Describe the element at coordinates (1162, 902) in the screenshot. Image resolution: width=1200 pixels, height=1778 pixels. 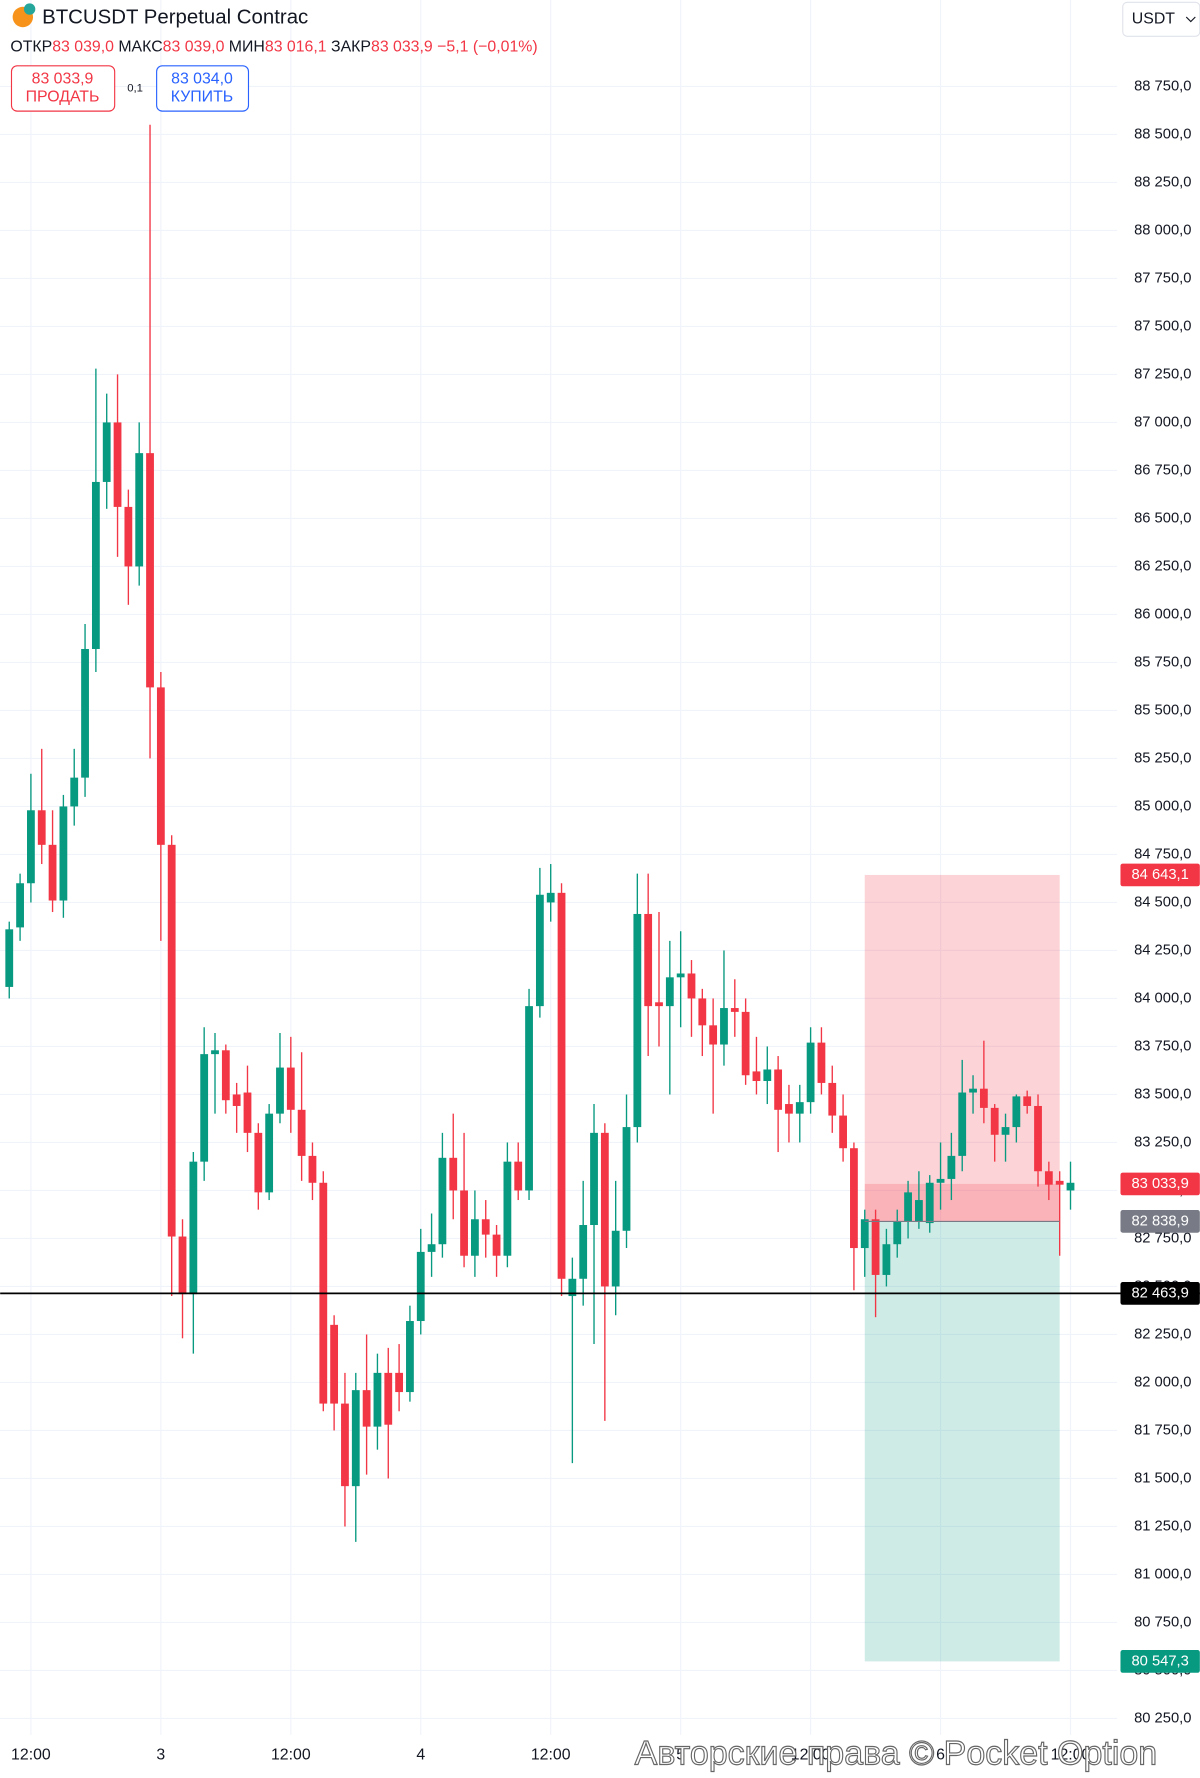
I see `y-tick-label: 84 500,0` at that location.